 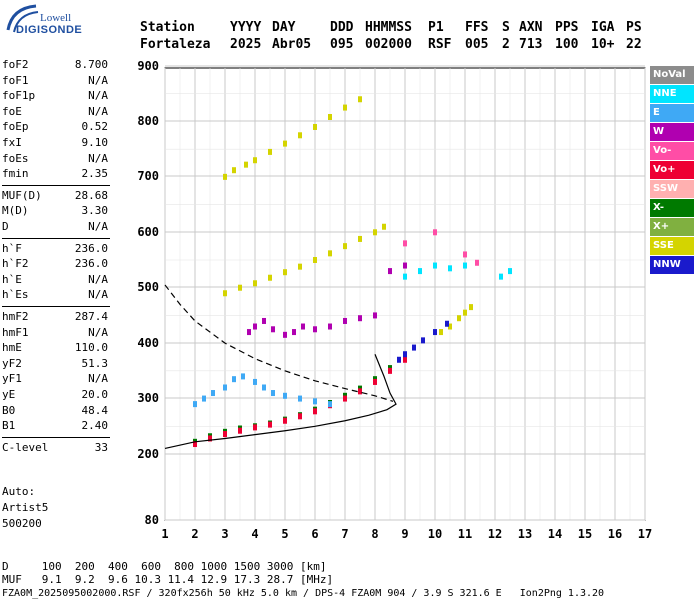 What do you see at coordinates (22, 195) in the screenshot?
I see `param-key: MUF(D)` at bounding box center [22, 195].